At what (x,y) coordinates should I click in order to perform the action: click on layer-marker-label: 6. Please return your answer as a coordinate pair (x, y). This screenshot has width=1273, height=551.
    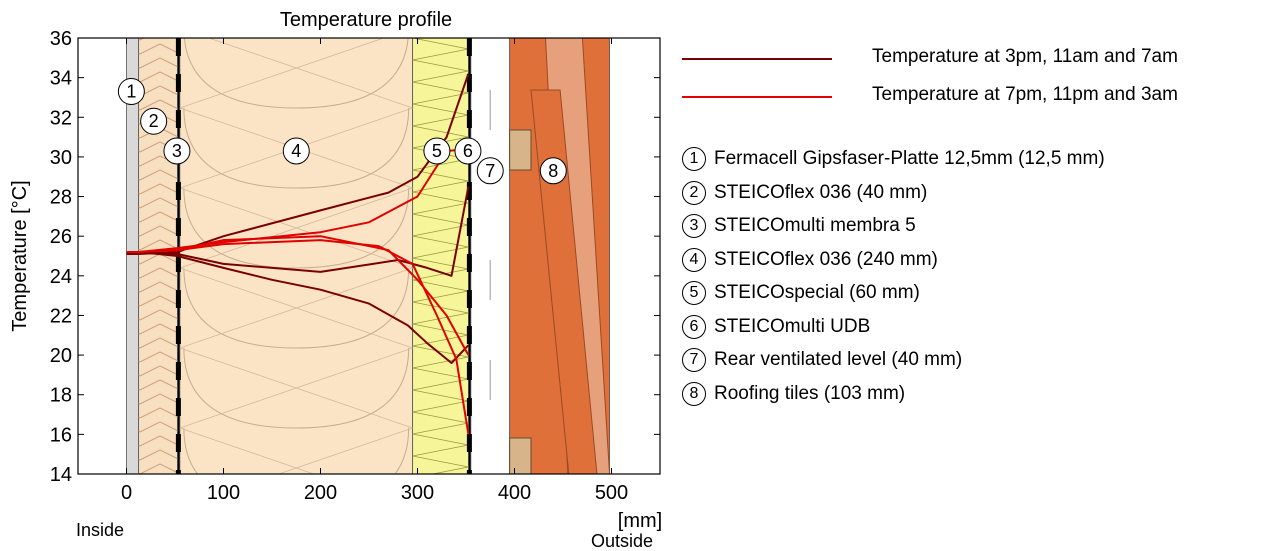
    Looking at the image, I should click on (468, 151).